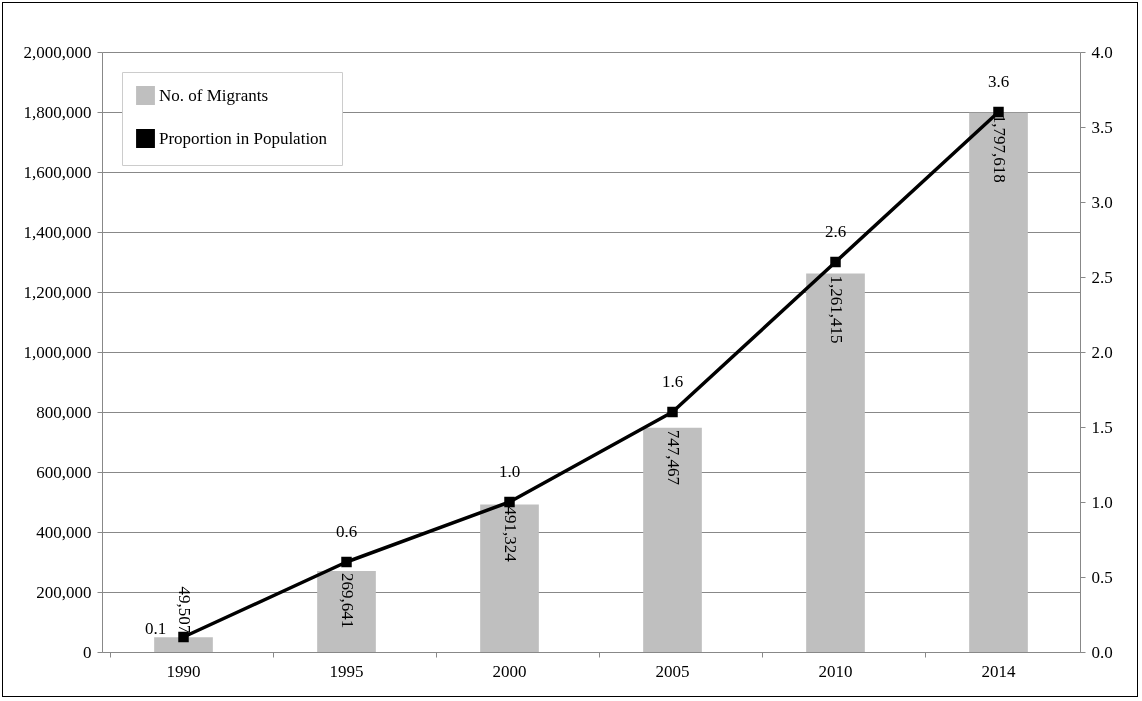  Describe the element at coordinates (57, 172) in the screenshot. I see `y-tick-label: 1,600,000` at that location.